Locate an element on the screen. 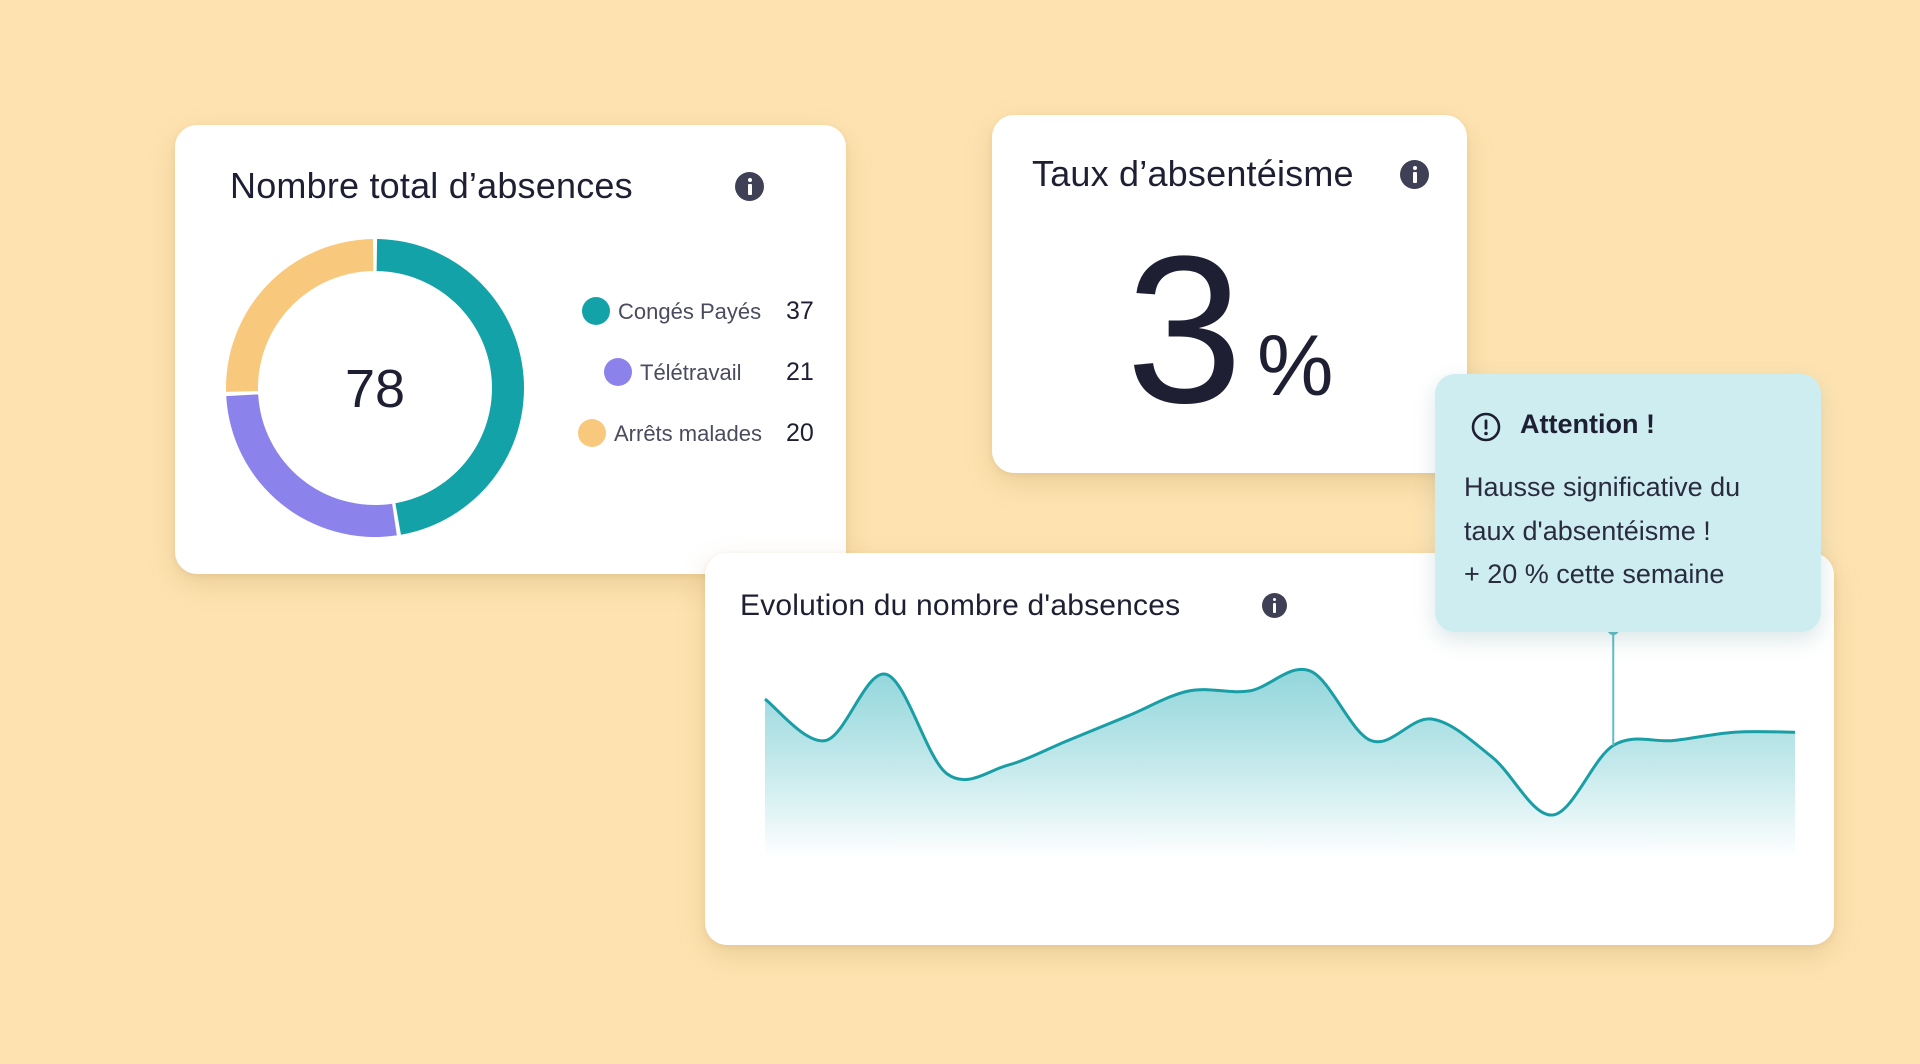 Image resolution: width=1920 pixels, height=1064 pixels. legend-item-teletravail: Télétravail 21 is located at coordinates (700, 386).